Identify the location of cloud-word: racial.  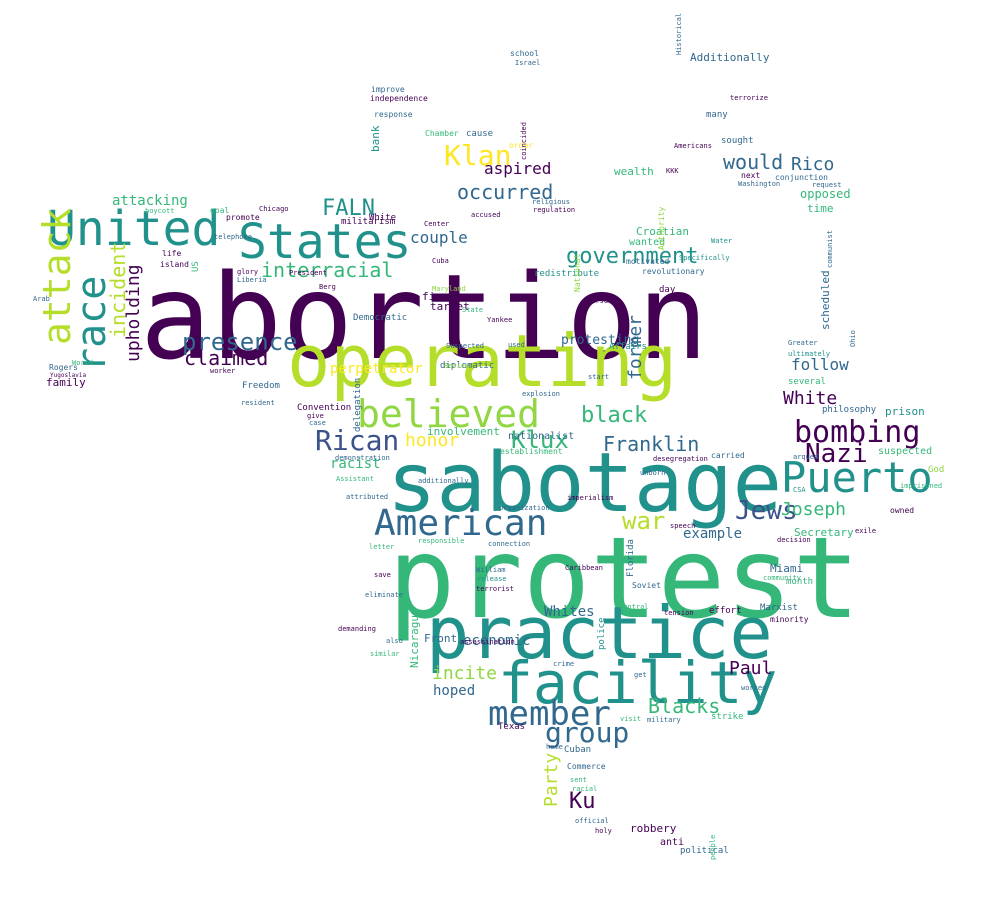
(585, 789).